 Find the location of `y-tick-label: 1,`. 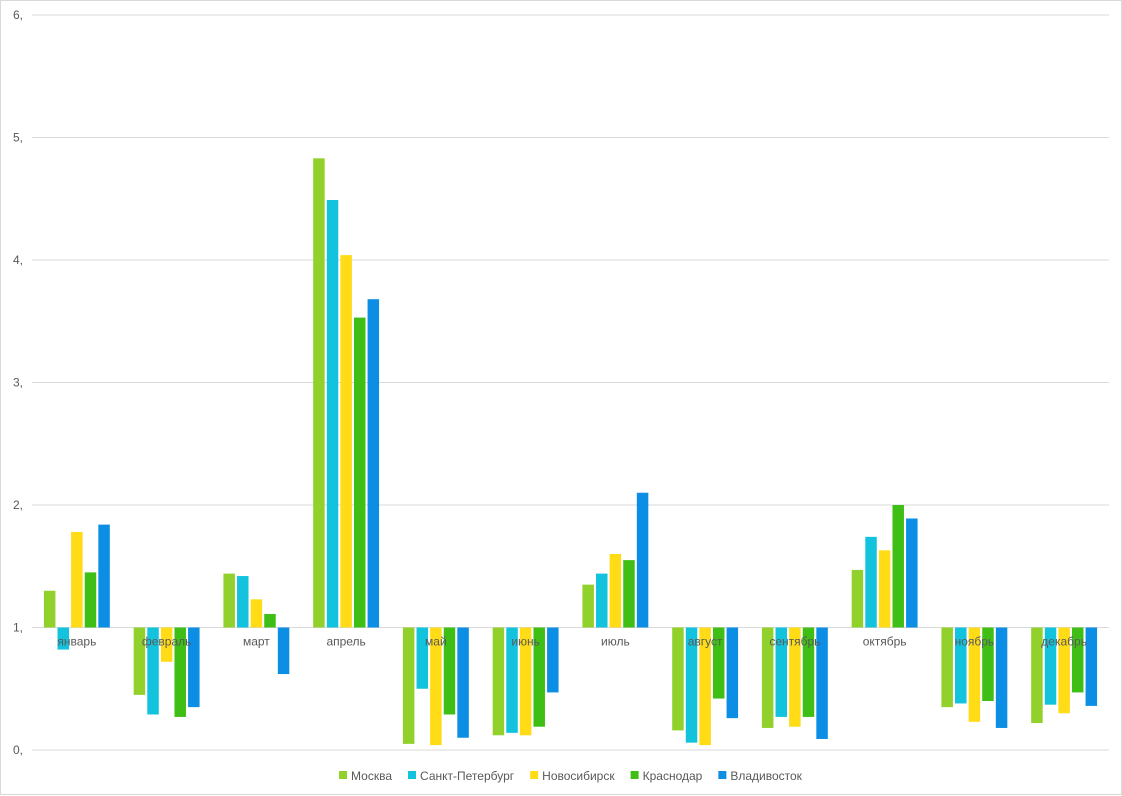

y-tick-label: 1, is located at coordinates (18, 628).